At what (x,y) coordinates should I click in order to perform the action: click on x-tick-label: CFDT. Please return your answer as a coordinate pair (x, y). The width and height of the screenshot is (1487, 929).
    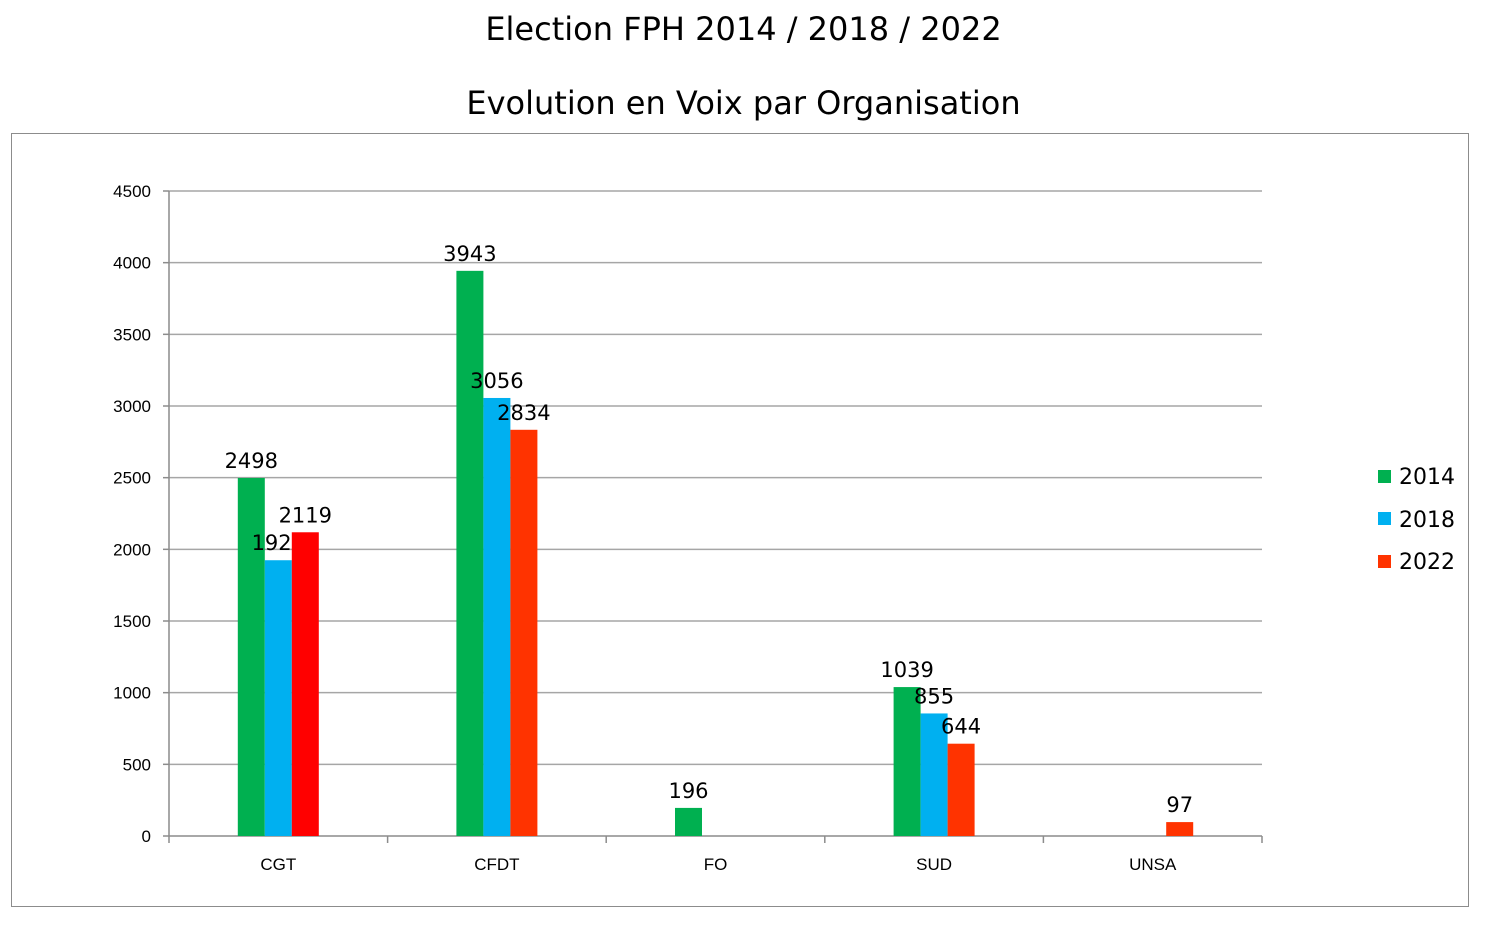
    Looking at the image, I should click on (496, 864).